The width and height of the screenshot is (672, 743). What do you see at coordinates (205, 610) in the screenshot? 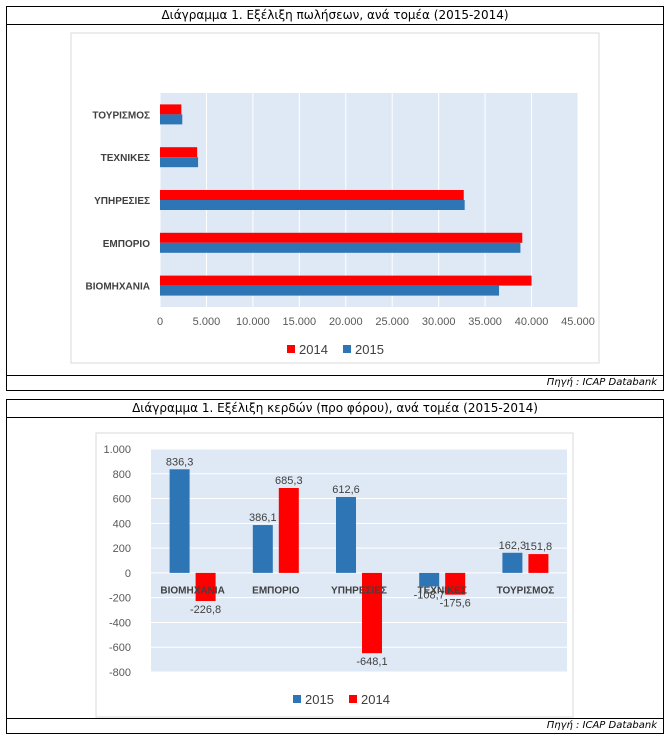
I see `data-label-2014-βιομηχανια: -226,8` at bounding box center [205, 610].